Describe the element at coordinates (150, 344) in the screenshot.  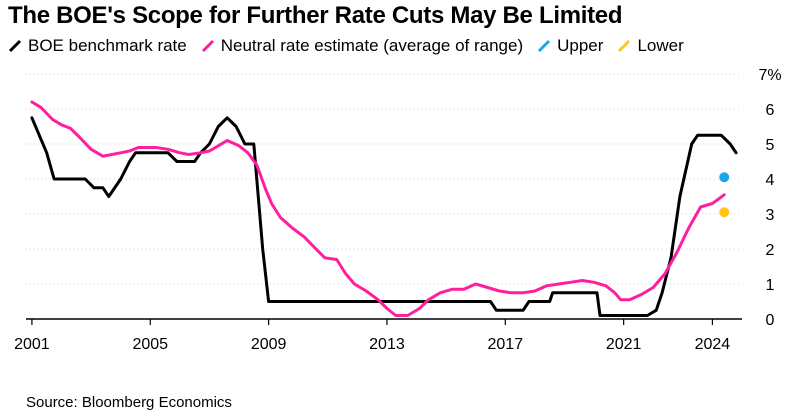
I see `x-tick-label: 2005` at that location.